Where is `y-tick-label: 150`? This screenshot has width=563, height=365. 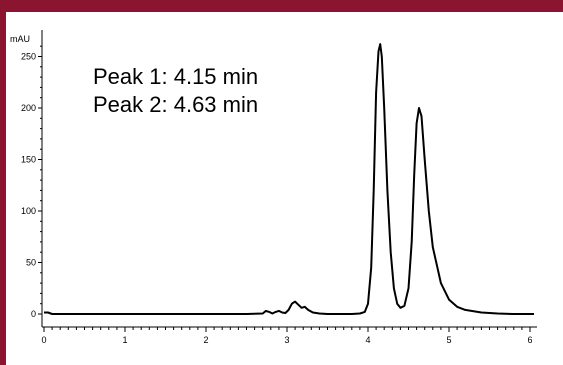 y-tick-label: 150 is located at coordinates (28, 160).